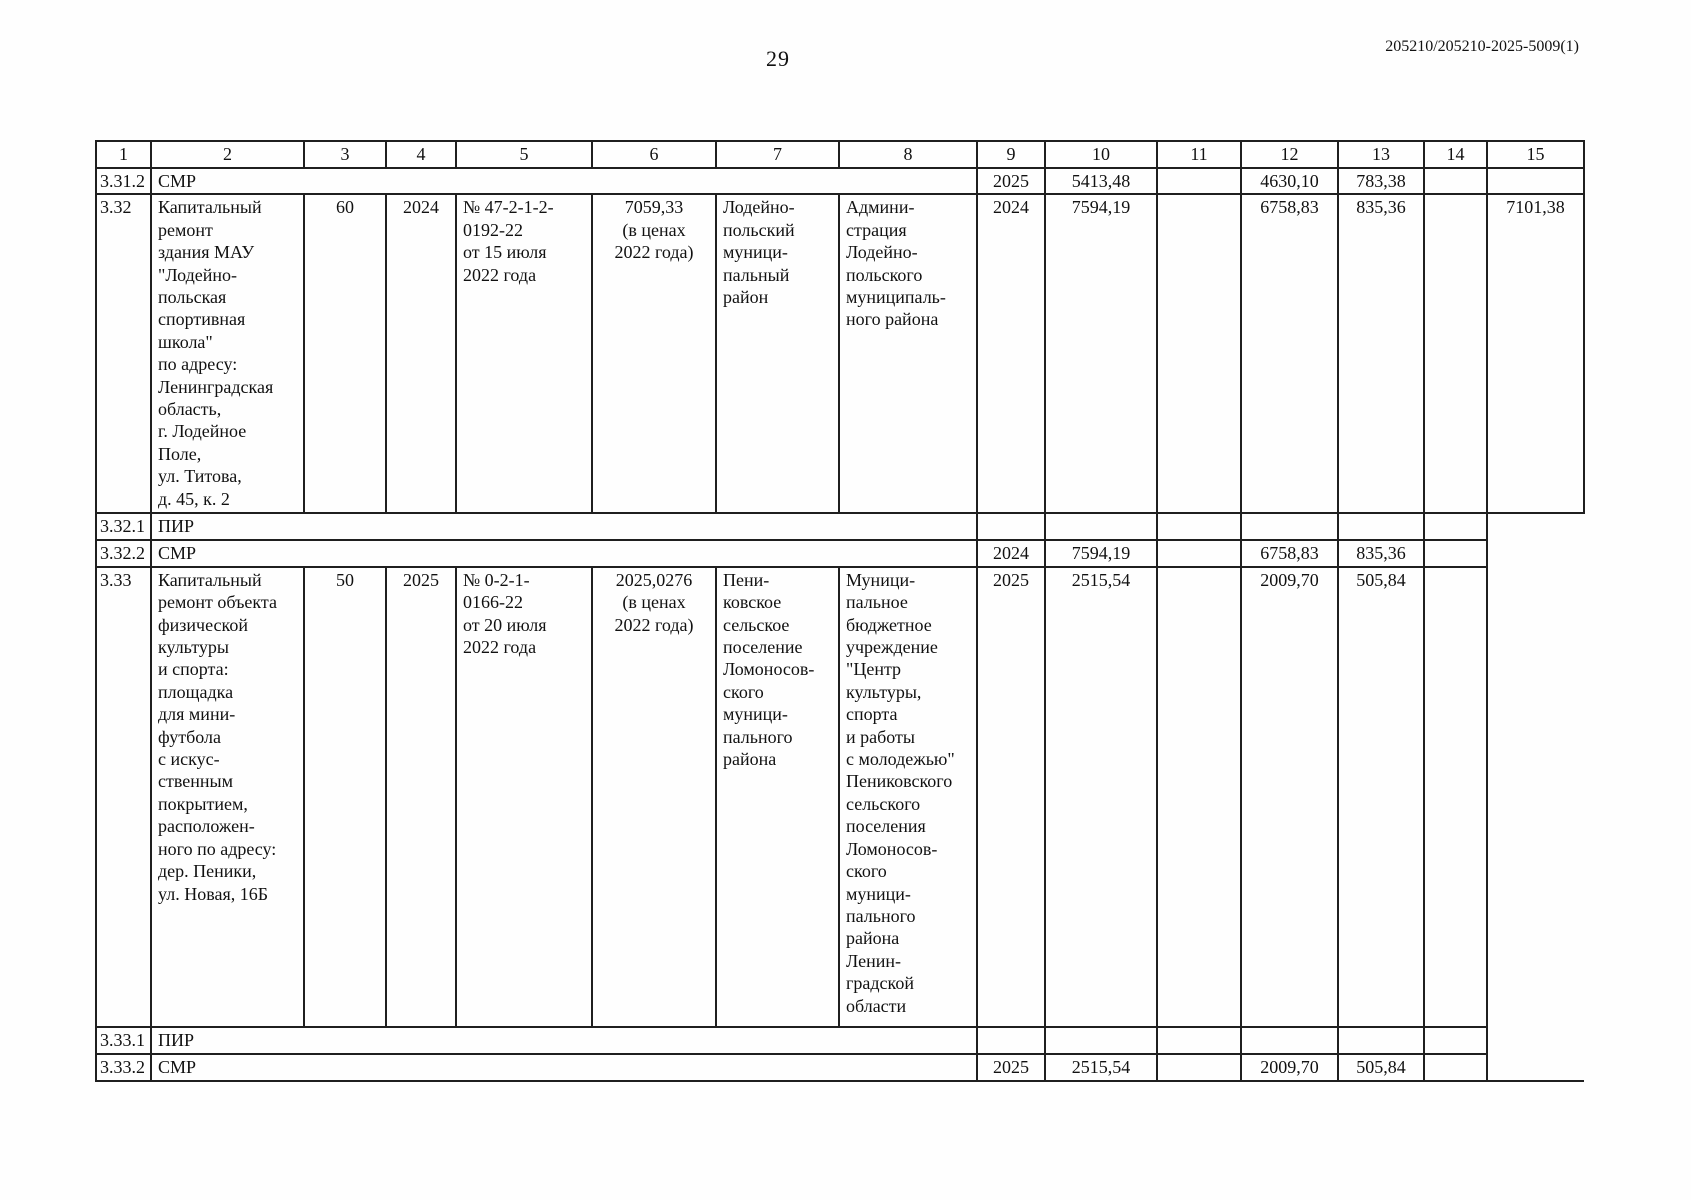 This screenshot has height=1200, width=1691. What do you see at coordinates (564, 181) in the screenshot?
I see `row-3-31-2-cell-2: СМР` at bounding box center [564, 181].